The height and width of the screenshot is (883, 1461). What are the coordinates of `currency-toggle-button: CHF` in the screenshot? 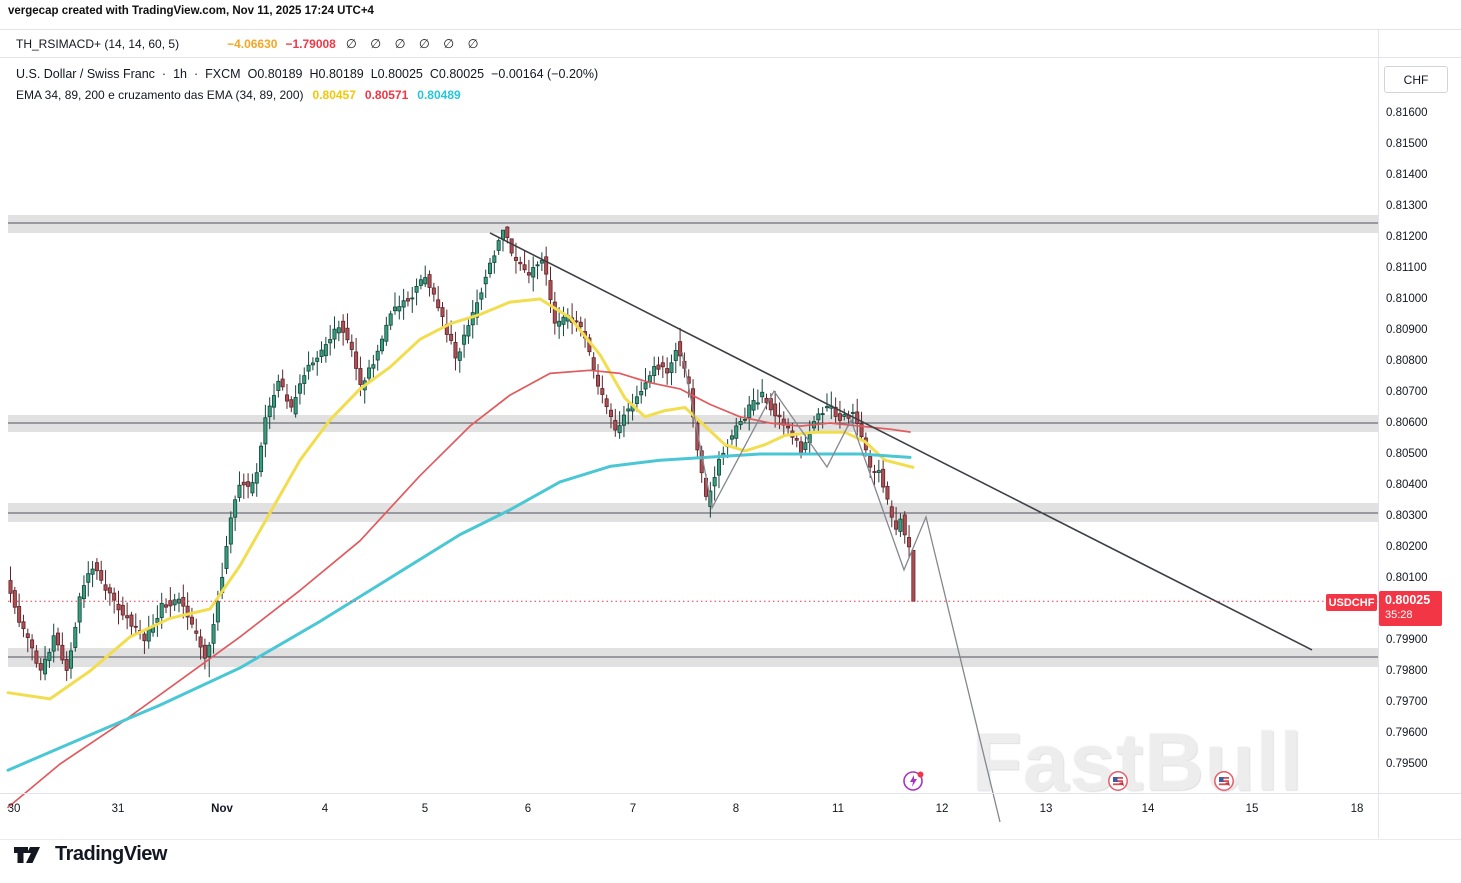 It's located at (1416, 79).